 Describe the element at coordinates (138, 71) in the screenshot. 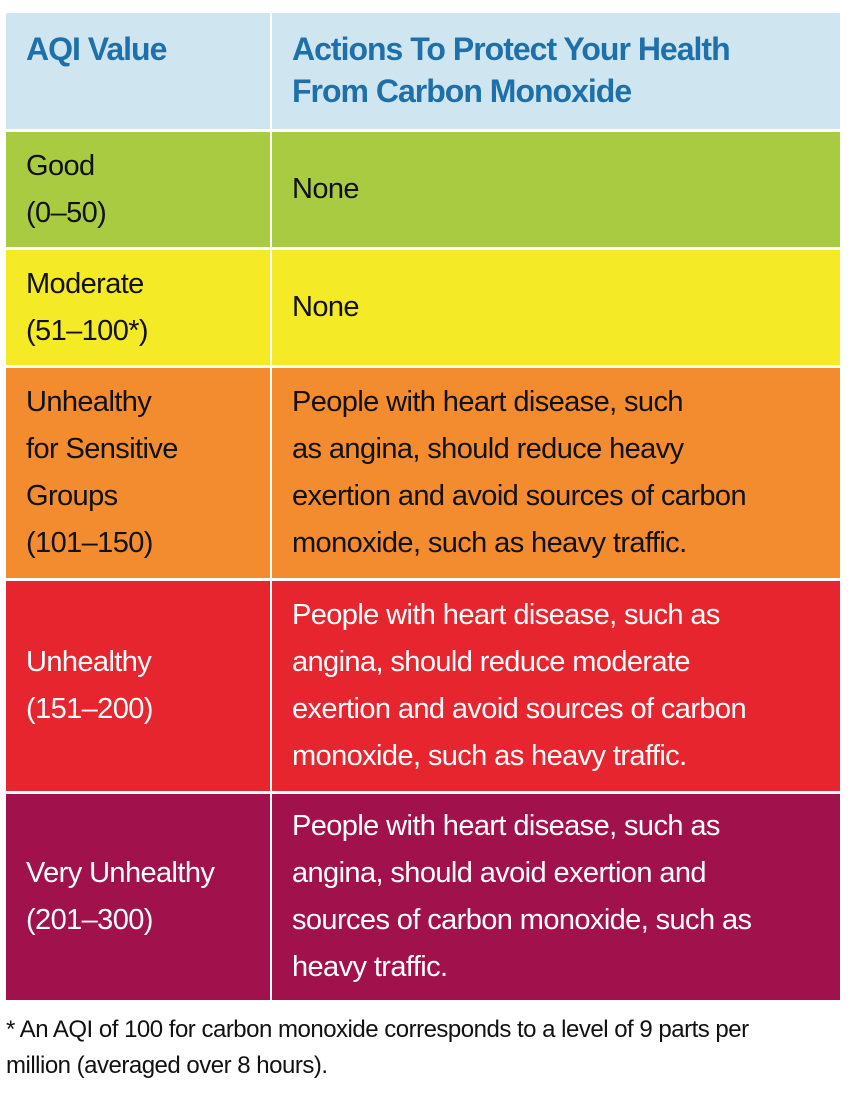

I see `header-aqi-value: AQI Value` at that location.